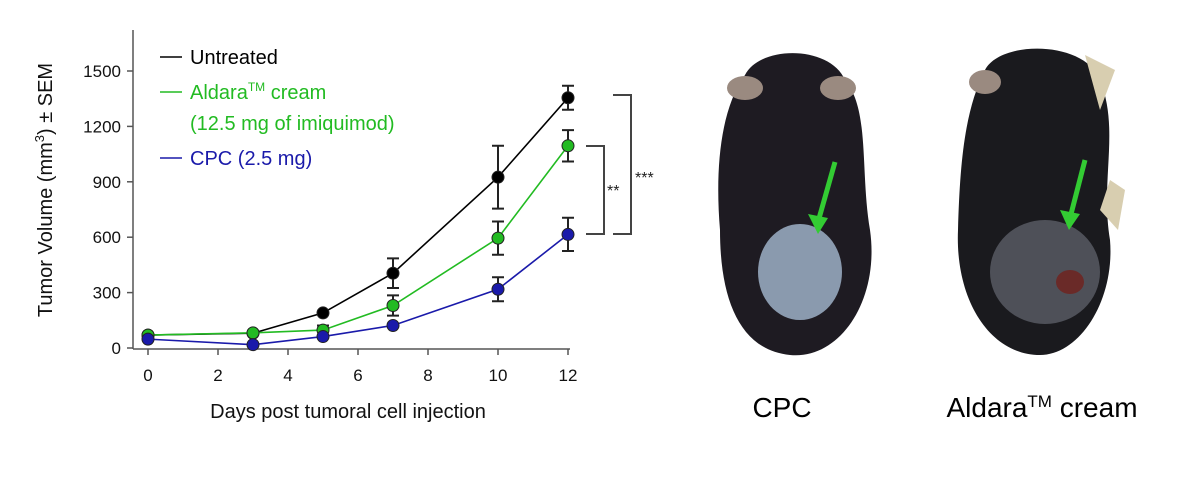  I want to click on y-tick-label: 600, so click(107, 237).